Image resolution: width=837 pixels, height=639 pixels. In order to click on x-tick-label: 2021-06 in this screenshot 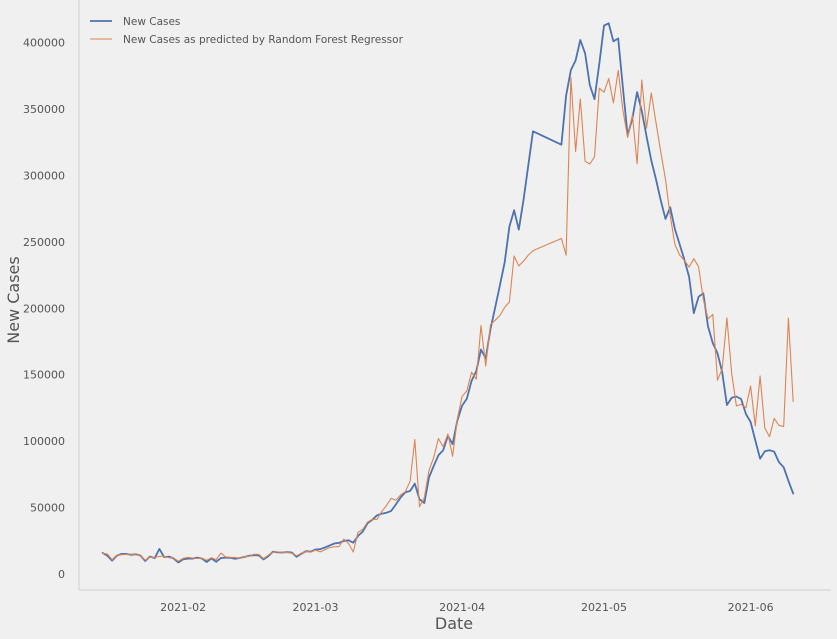, I will do `click(751, 607)`.